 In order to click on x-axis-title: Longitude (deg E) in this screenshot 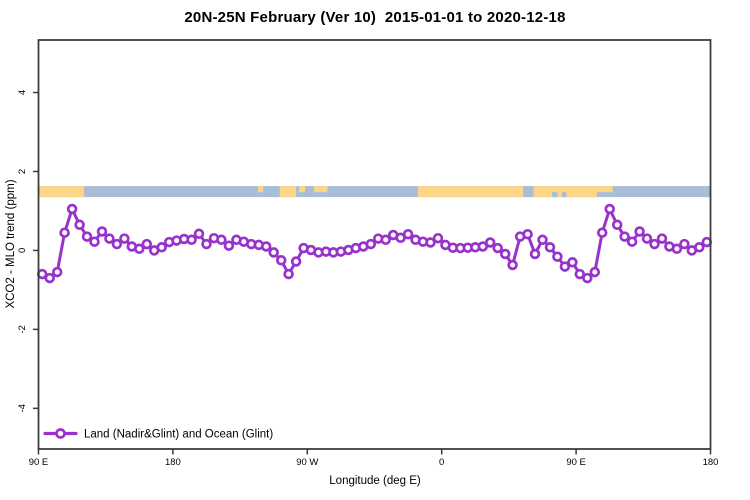, I will do `click(375, 481)`.